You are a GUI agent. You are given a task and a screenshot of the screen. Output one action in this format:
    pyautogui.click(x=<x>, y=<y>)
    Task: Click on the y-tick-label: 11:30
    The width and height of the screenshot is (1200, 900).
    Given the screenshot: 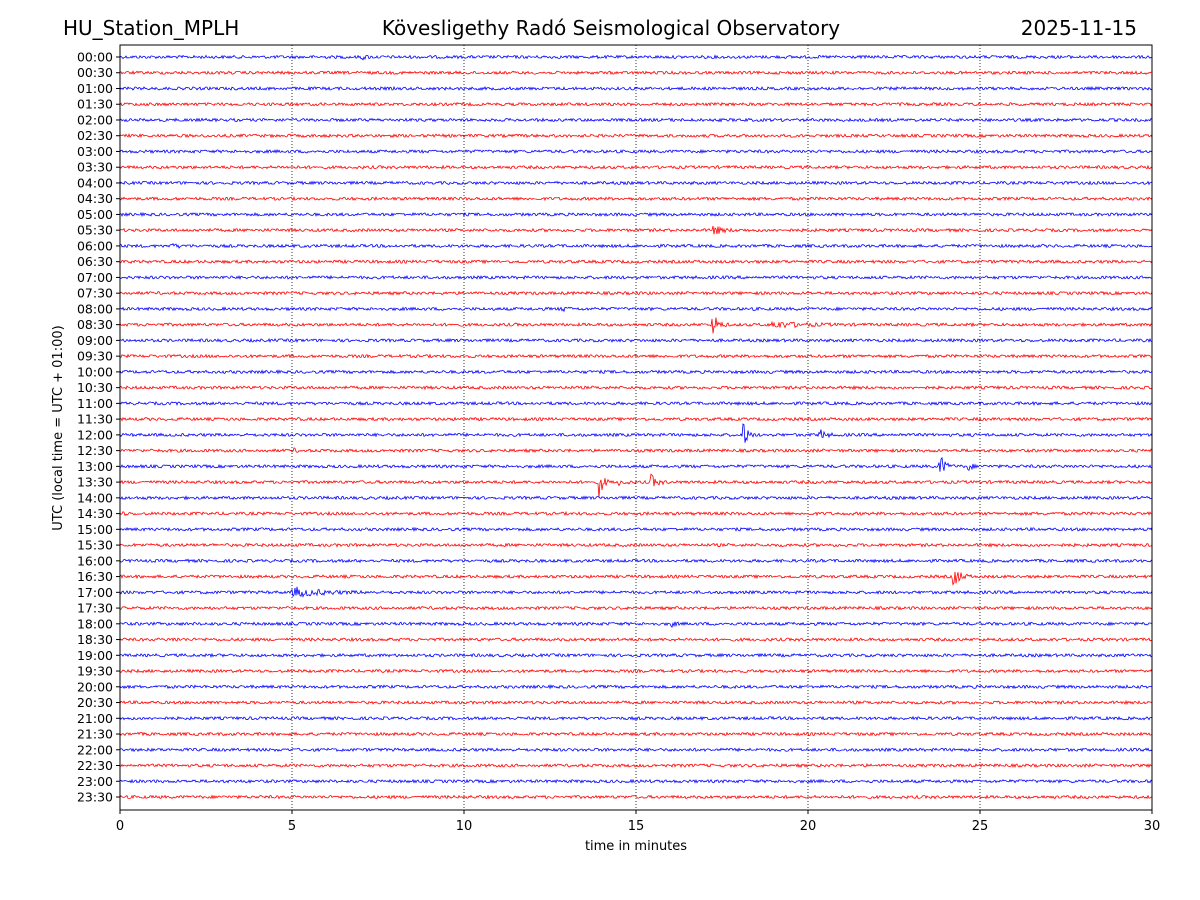 What is the action you would take?
    pyautogui.click(x=95, y=419)
    